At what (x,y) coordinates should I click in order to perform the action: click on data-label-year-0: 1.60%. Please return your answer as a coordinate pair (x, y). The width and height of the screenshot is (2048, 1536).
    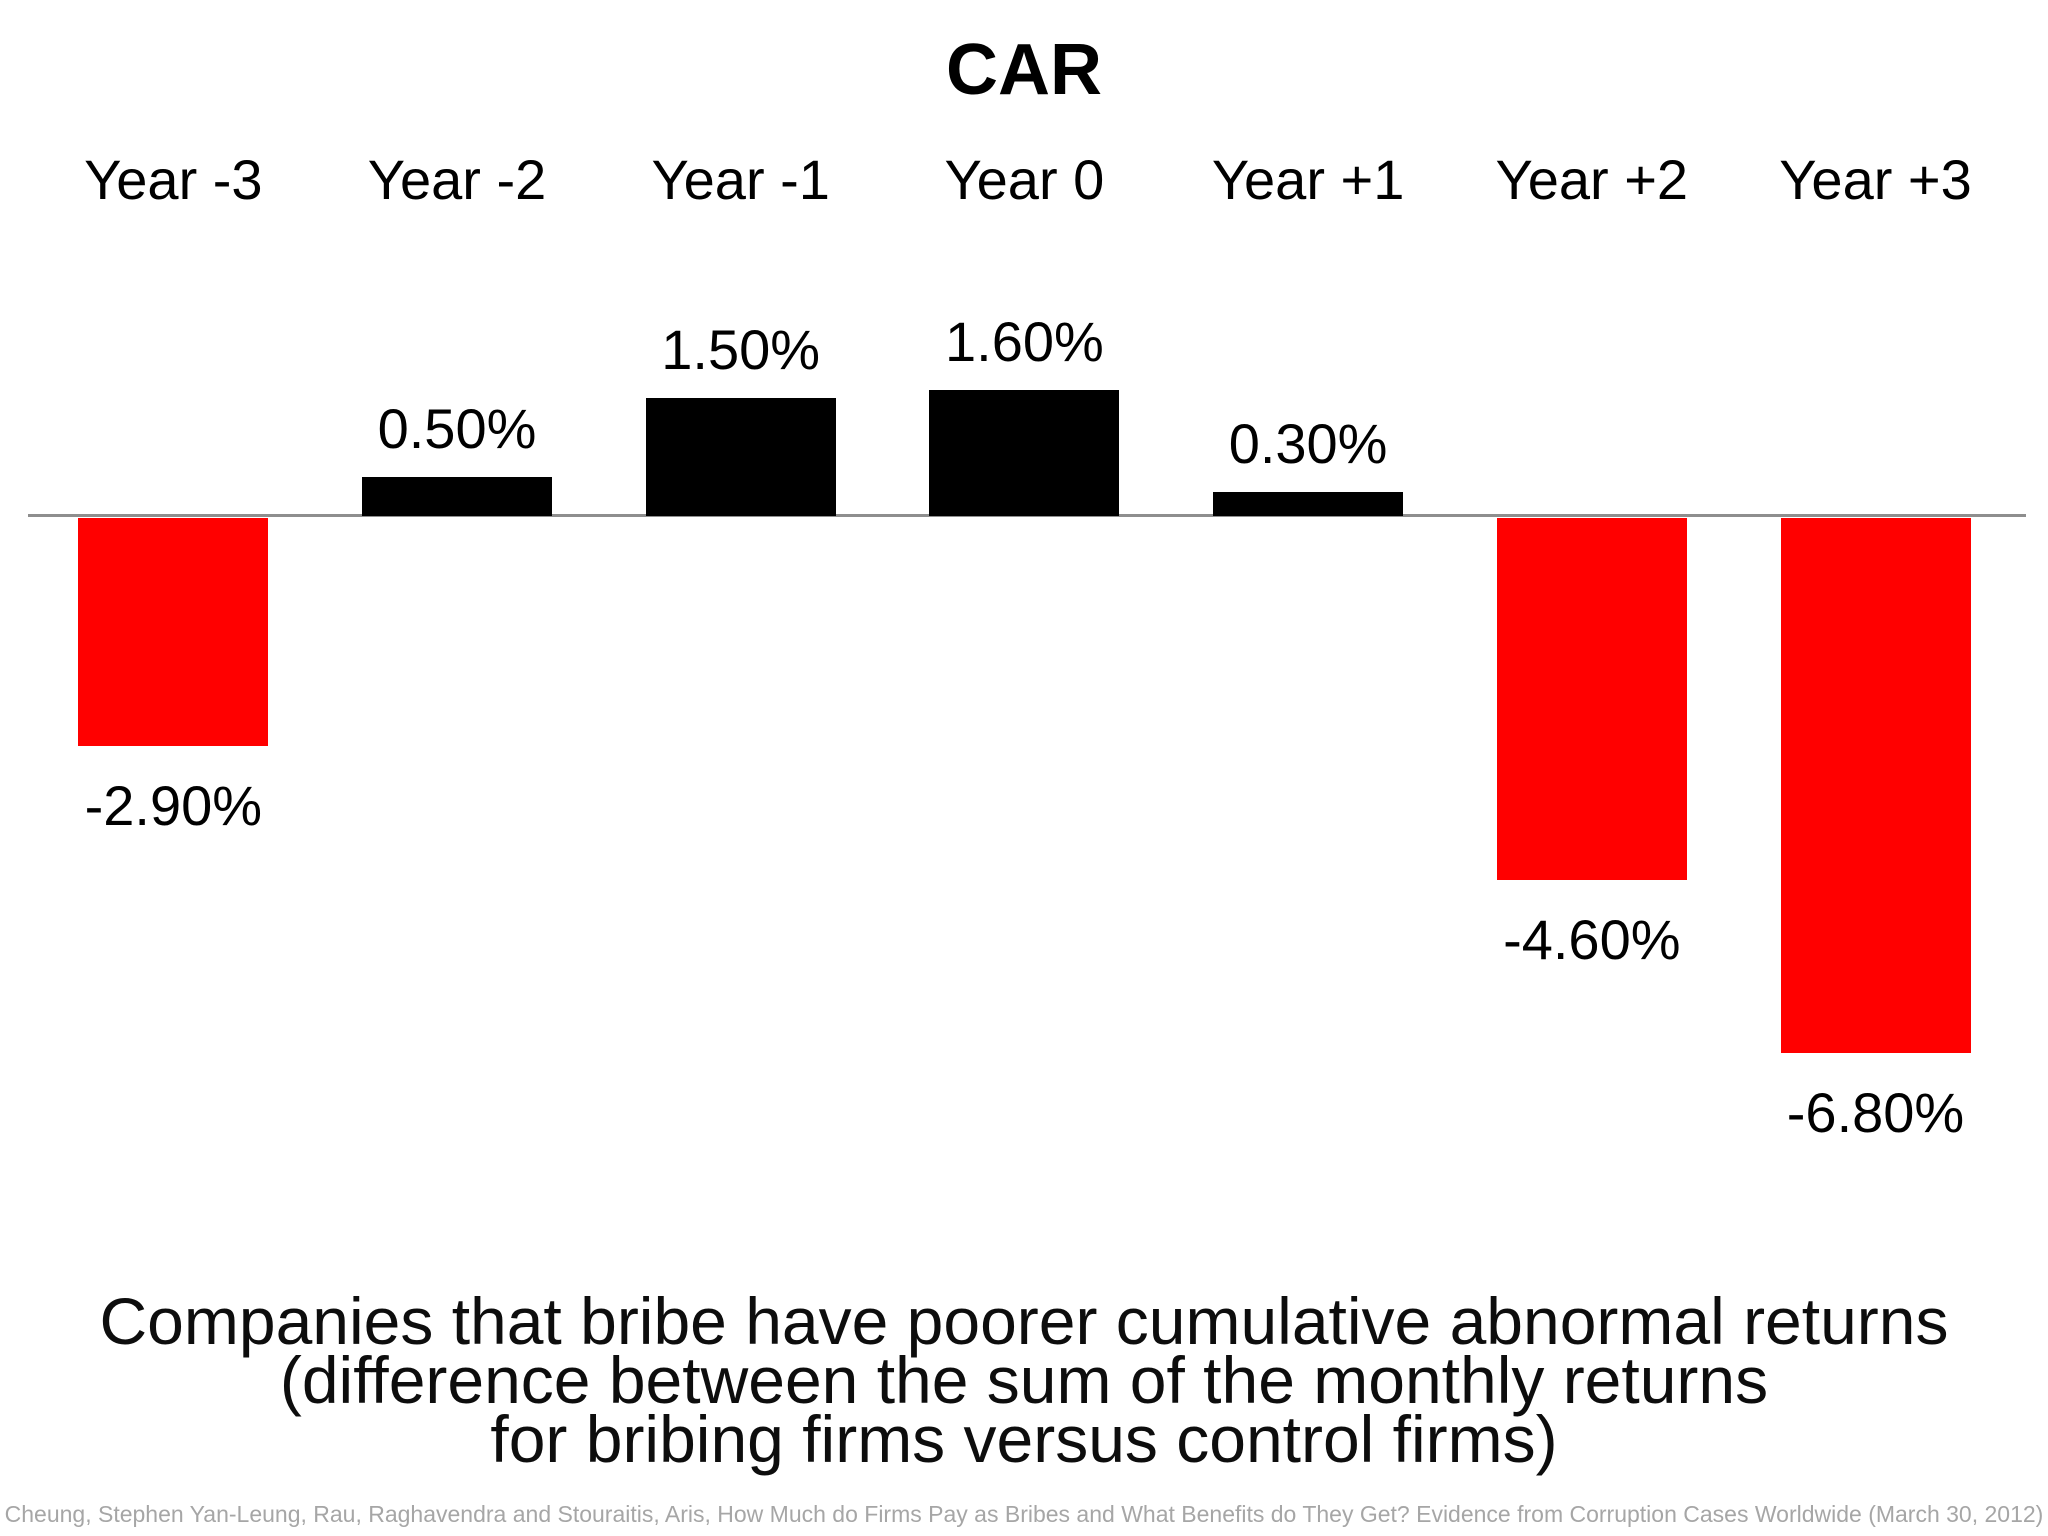
    Looking at the image, I should click on (1024, 341).